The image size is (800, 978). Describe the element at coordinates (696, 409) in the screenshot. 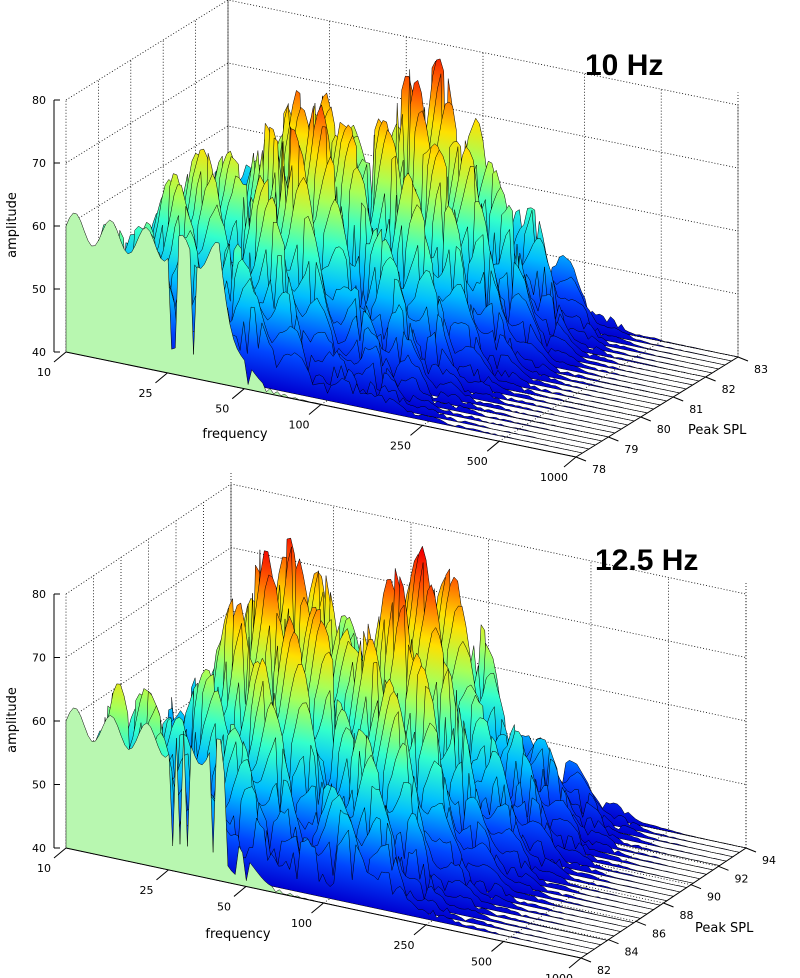

I see `spl-tick-label: 81` at that location.